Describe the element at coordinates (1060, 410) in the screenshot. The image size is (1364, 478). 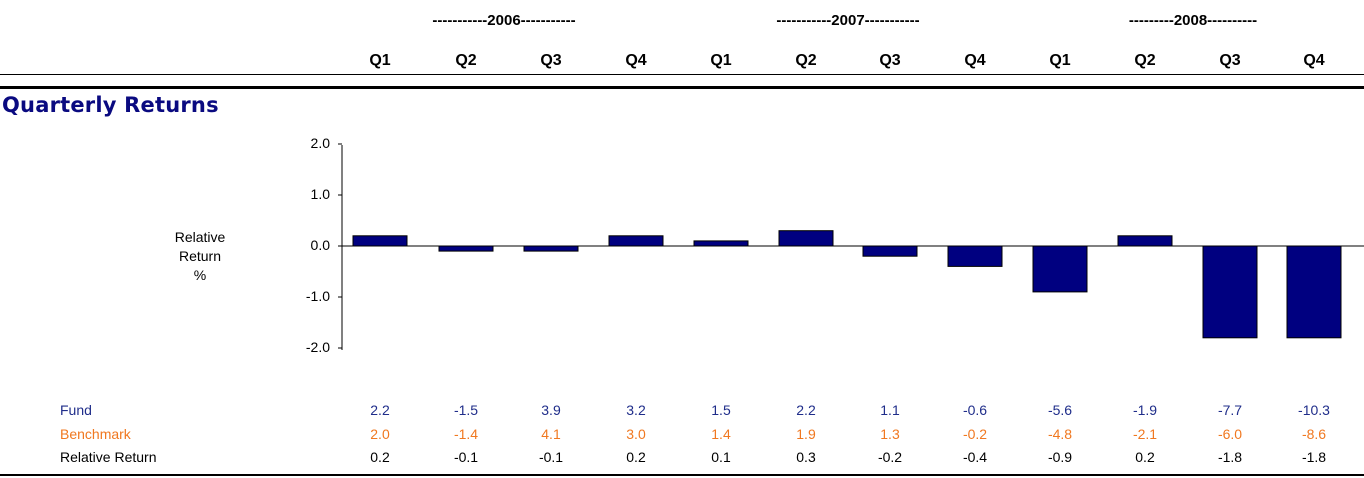
I see `fund-cell: -5.6` at that location.